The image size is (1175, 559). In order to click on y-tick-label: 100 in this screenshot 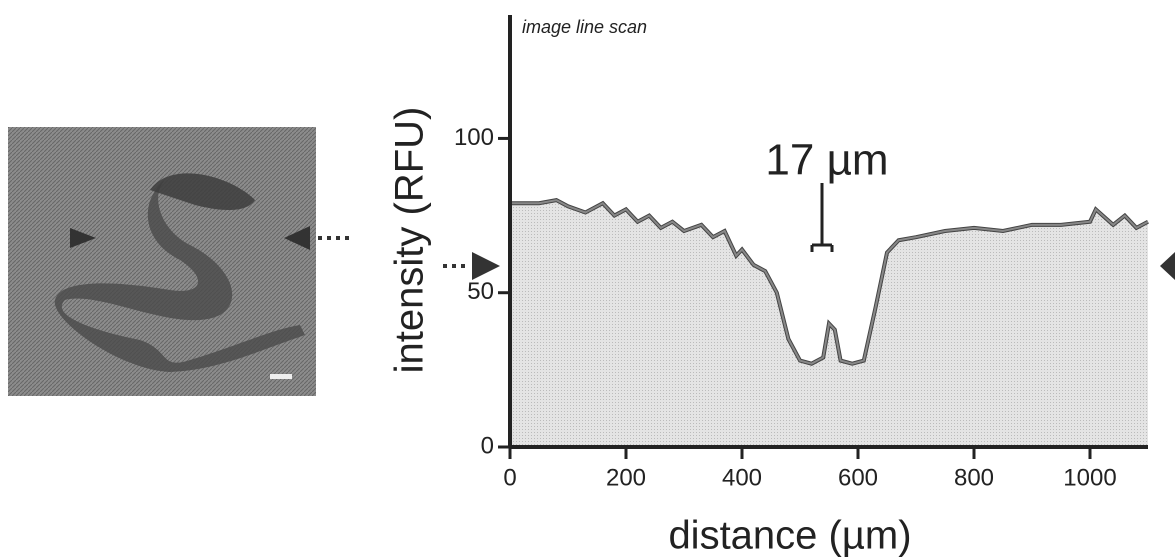, I will do `click(474, 137)`.